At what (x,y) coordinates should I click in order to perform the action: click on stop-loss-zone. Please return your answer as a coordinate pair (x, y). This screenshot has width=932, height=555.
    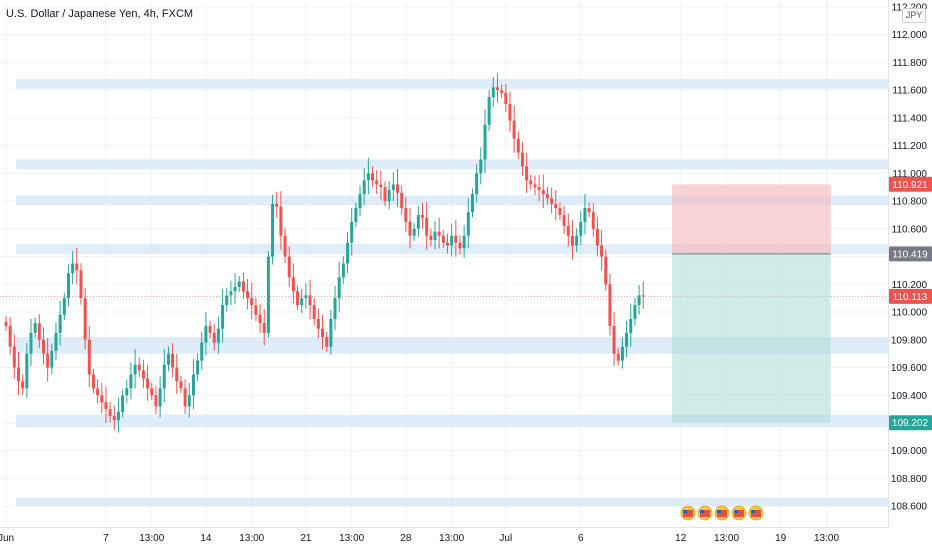
    Looking at the image, I should click on (751, 219).